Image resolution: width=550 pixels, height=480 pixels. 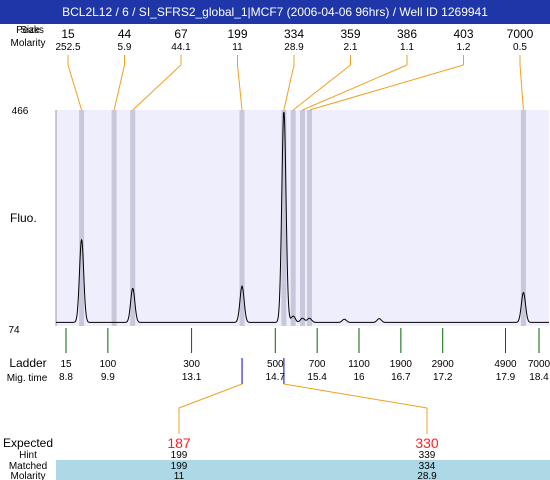 I want to click on mig-time-row-label: Mig. time, so click(x=27, y=378).